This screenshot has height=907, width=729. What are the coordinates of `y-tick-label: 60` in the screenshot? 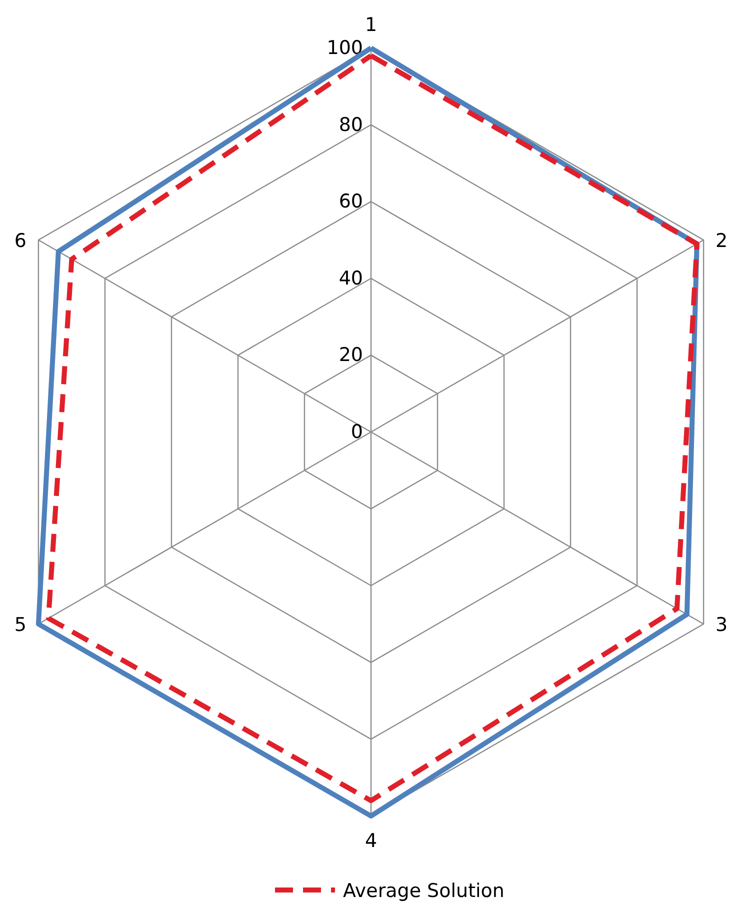 It's located at (350, 201).